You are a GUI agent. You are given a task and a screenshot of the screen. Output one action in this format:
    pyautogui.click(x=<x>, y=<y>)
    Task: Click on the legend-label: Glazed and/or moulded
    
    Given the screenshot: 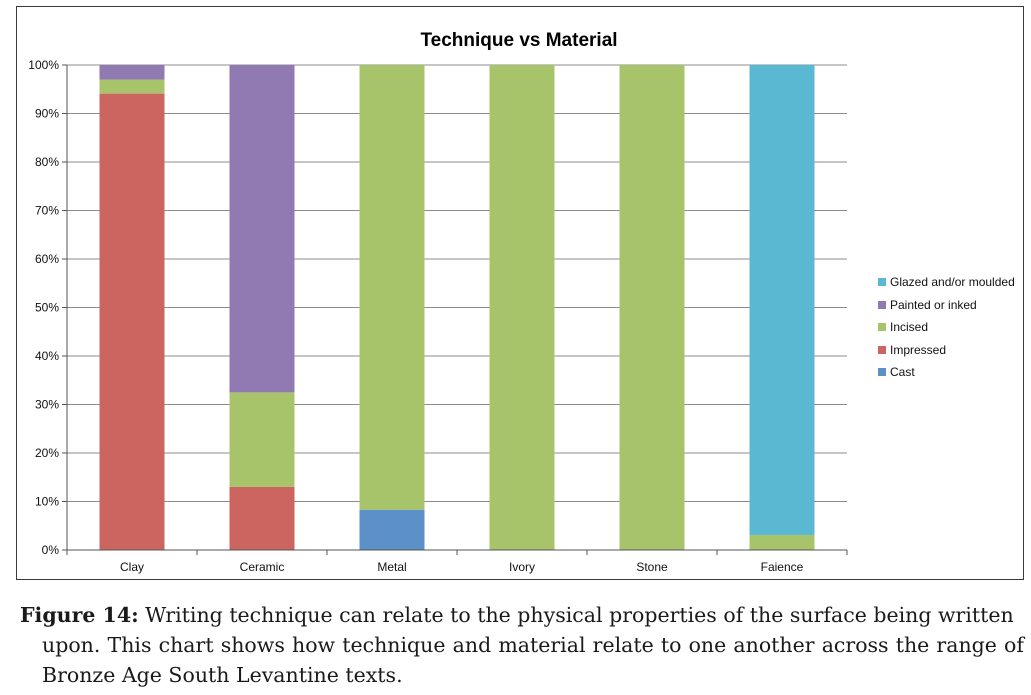 What is the action you would take?
    pyautogui.click(x=952, y=282)
    